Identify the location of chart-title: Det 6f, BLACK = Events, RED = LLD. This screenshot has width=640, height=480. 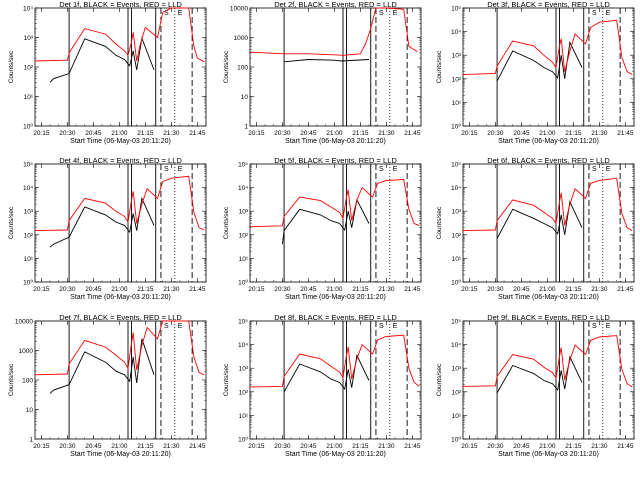
(548, 160).